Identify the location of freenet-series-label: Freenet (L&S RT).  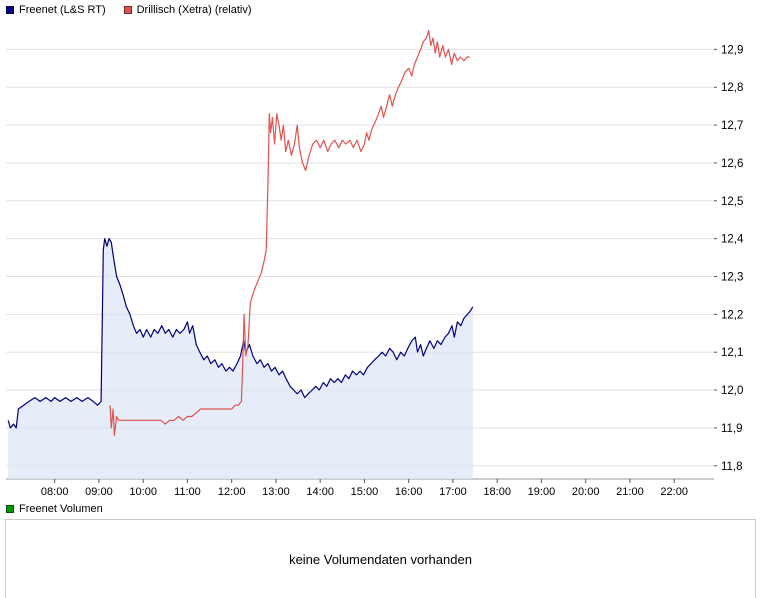
(62, 10).